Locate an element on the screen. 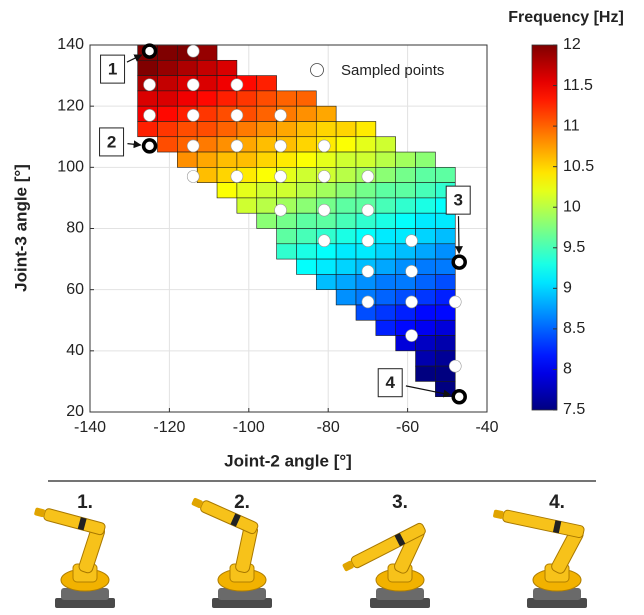 The width and height of the screenshot is (644, 615). colorbar-tick-label: 7.5 is located at coordinates (574, 409).